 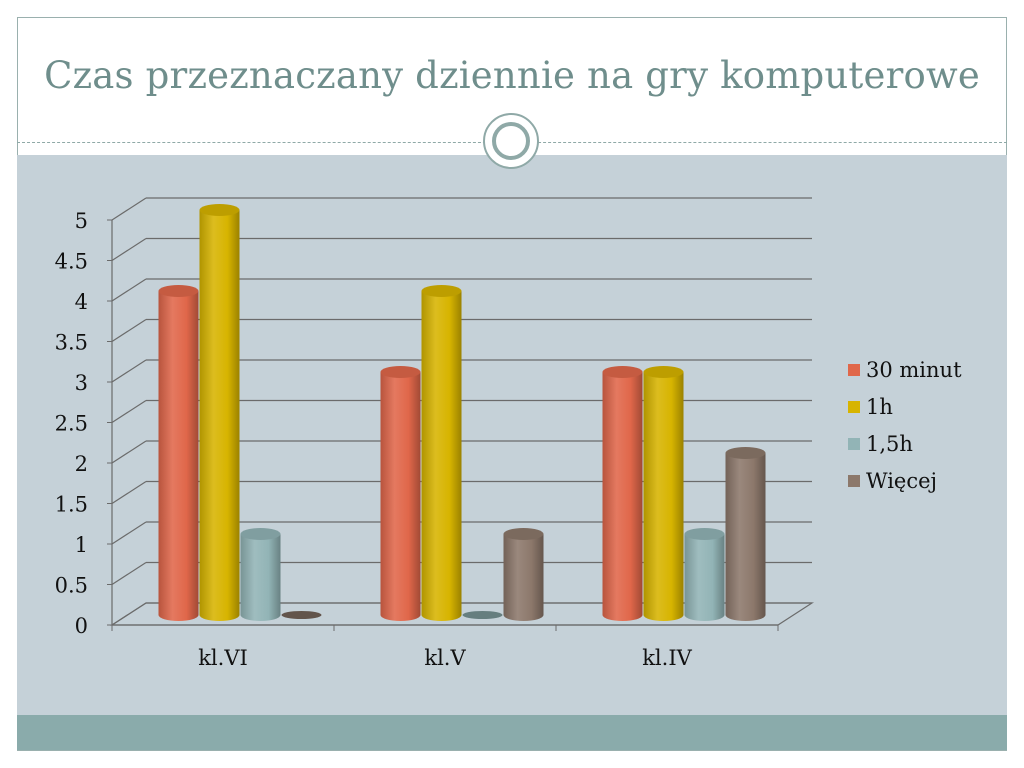 I want to click on legend-label: 30 minut, so click(x=914, y=370).